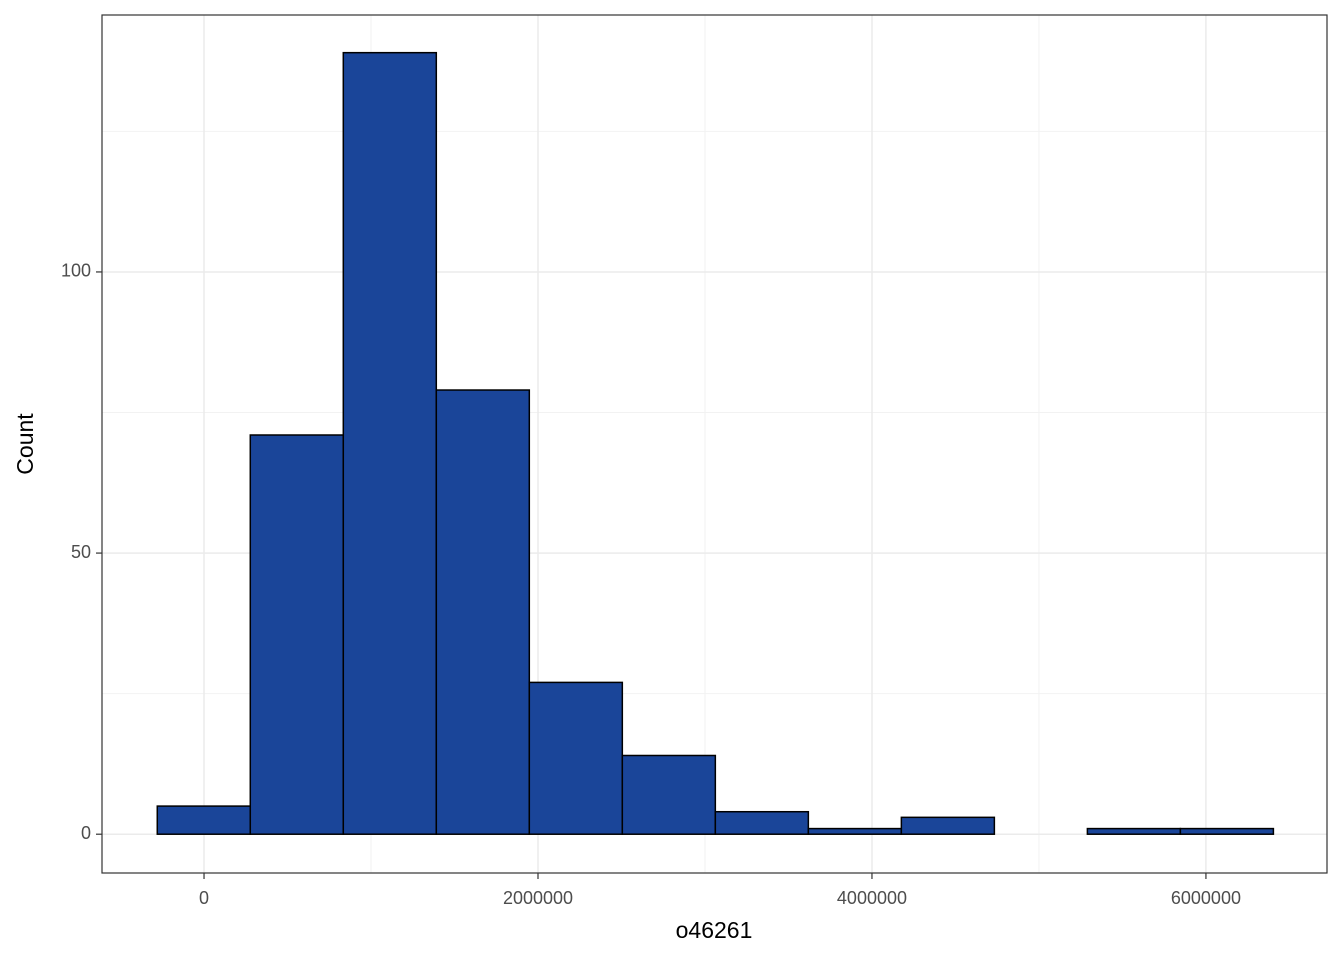 Image resolution: width=1344 pixels, height=960 pixels. I want to click on x-tick-label: 4000000, so click(872, 898).